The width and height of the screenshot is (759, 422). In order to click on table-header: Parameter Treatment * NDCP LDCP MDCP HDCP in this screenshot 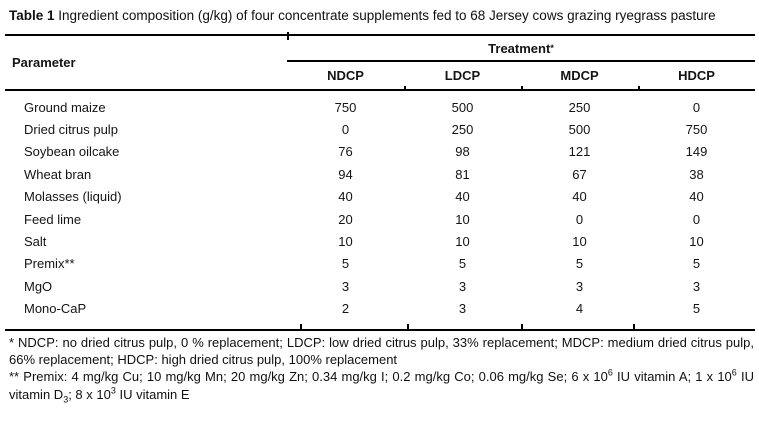, I will do `click(380, 61)`.